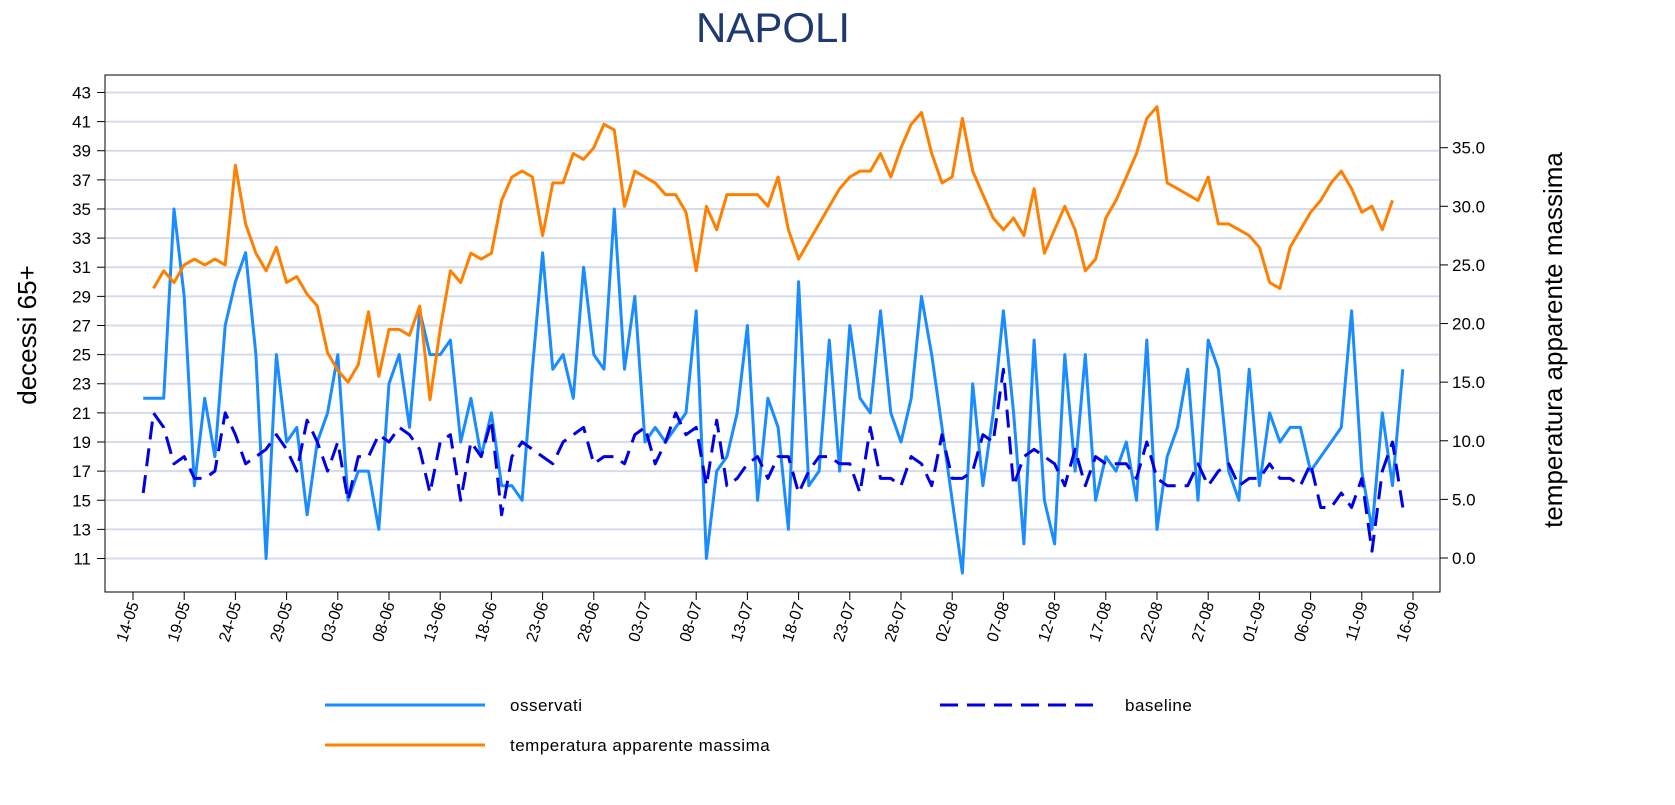 This screenshot has height=805, width=1675. What do you see at coordinates (691, 622) in the screenshot?
I see `x-tick-label: 08-07` at bounding box center [691, 622].